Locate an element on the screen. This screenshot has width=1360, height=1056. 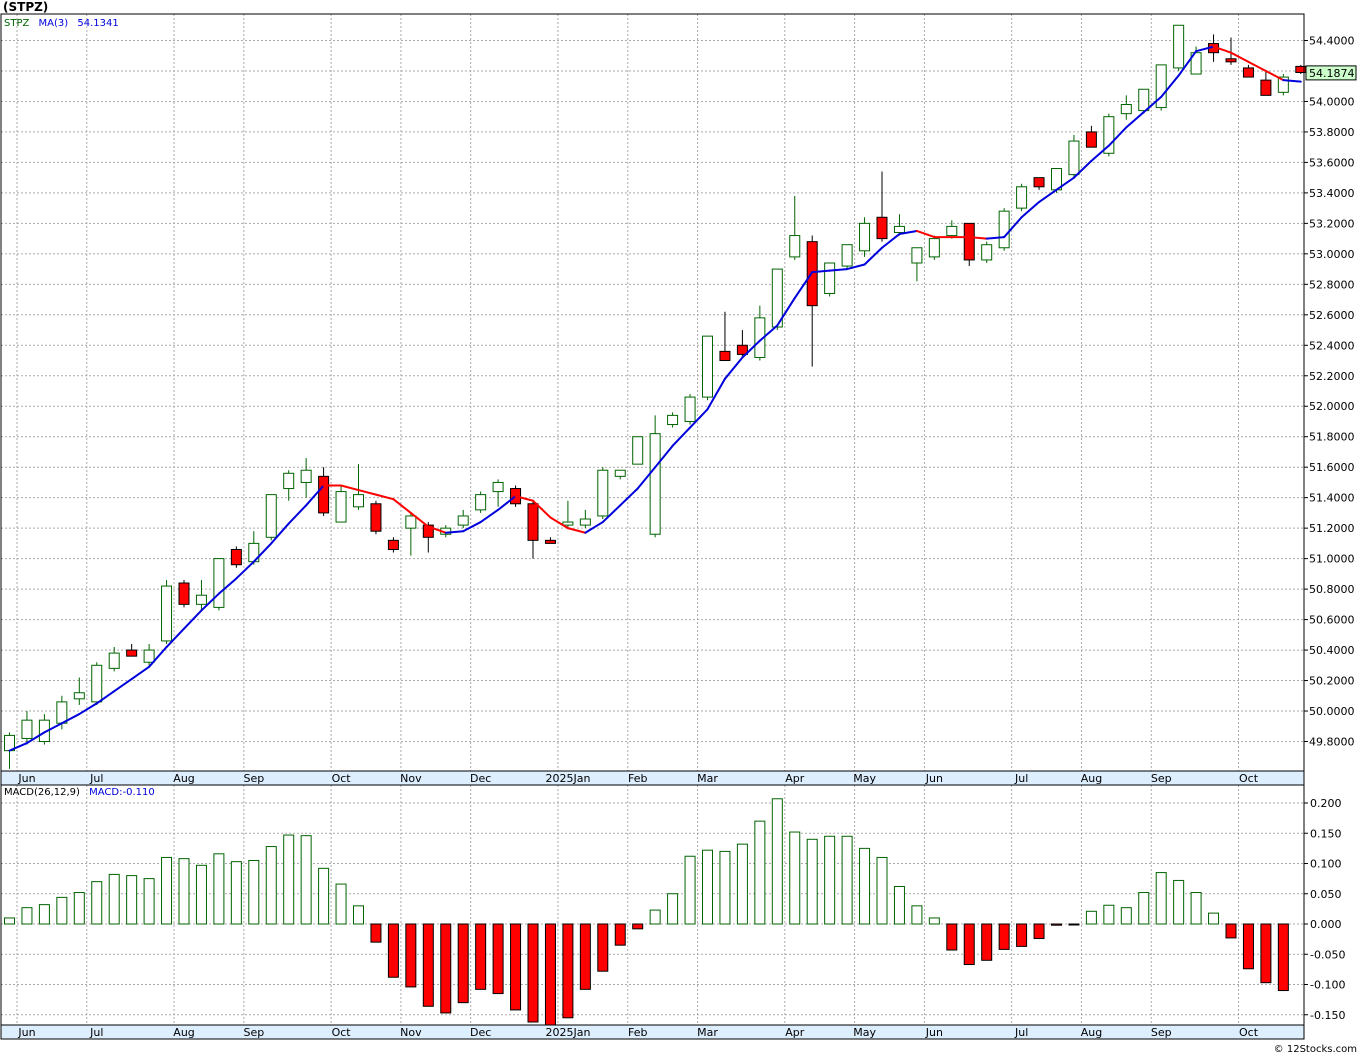
price-tick-label: 54.0000 is located at coordinates (1332, 101).